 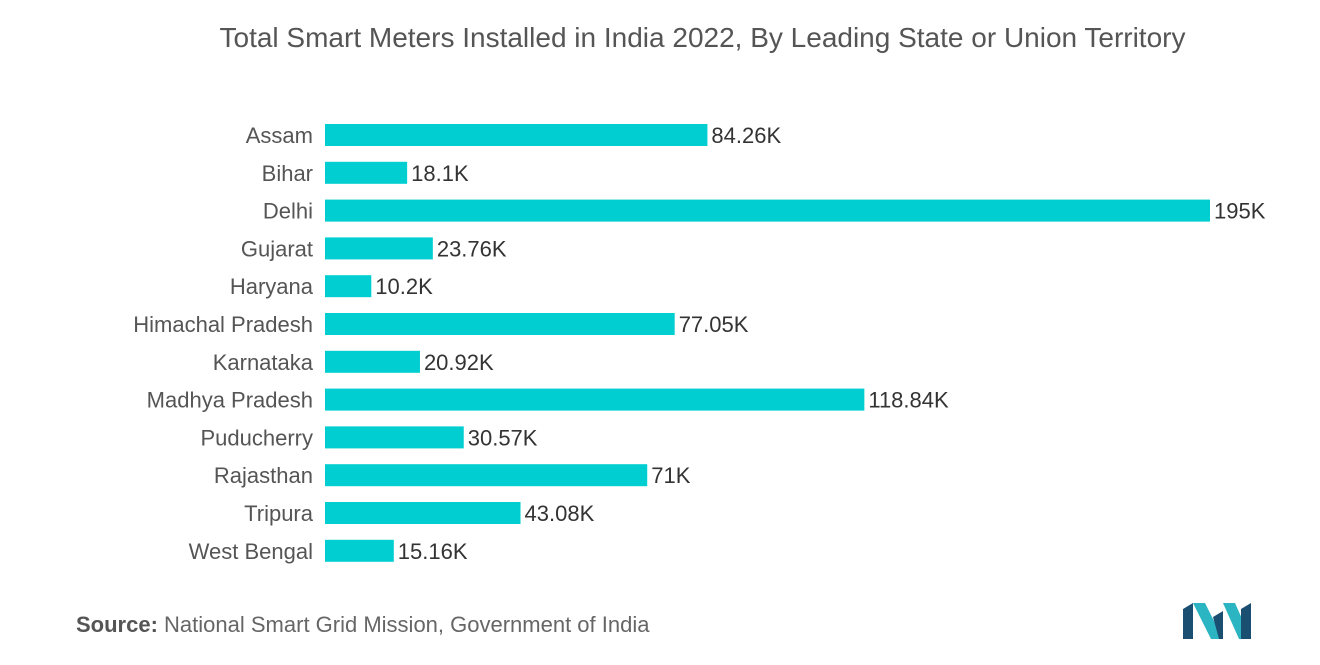 I want to click on bar-himachal-pradesh, so click(x=500, y=324).